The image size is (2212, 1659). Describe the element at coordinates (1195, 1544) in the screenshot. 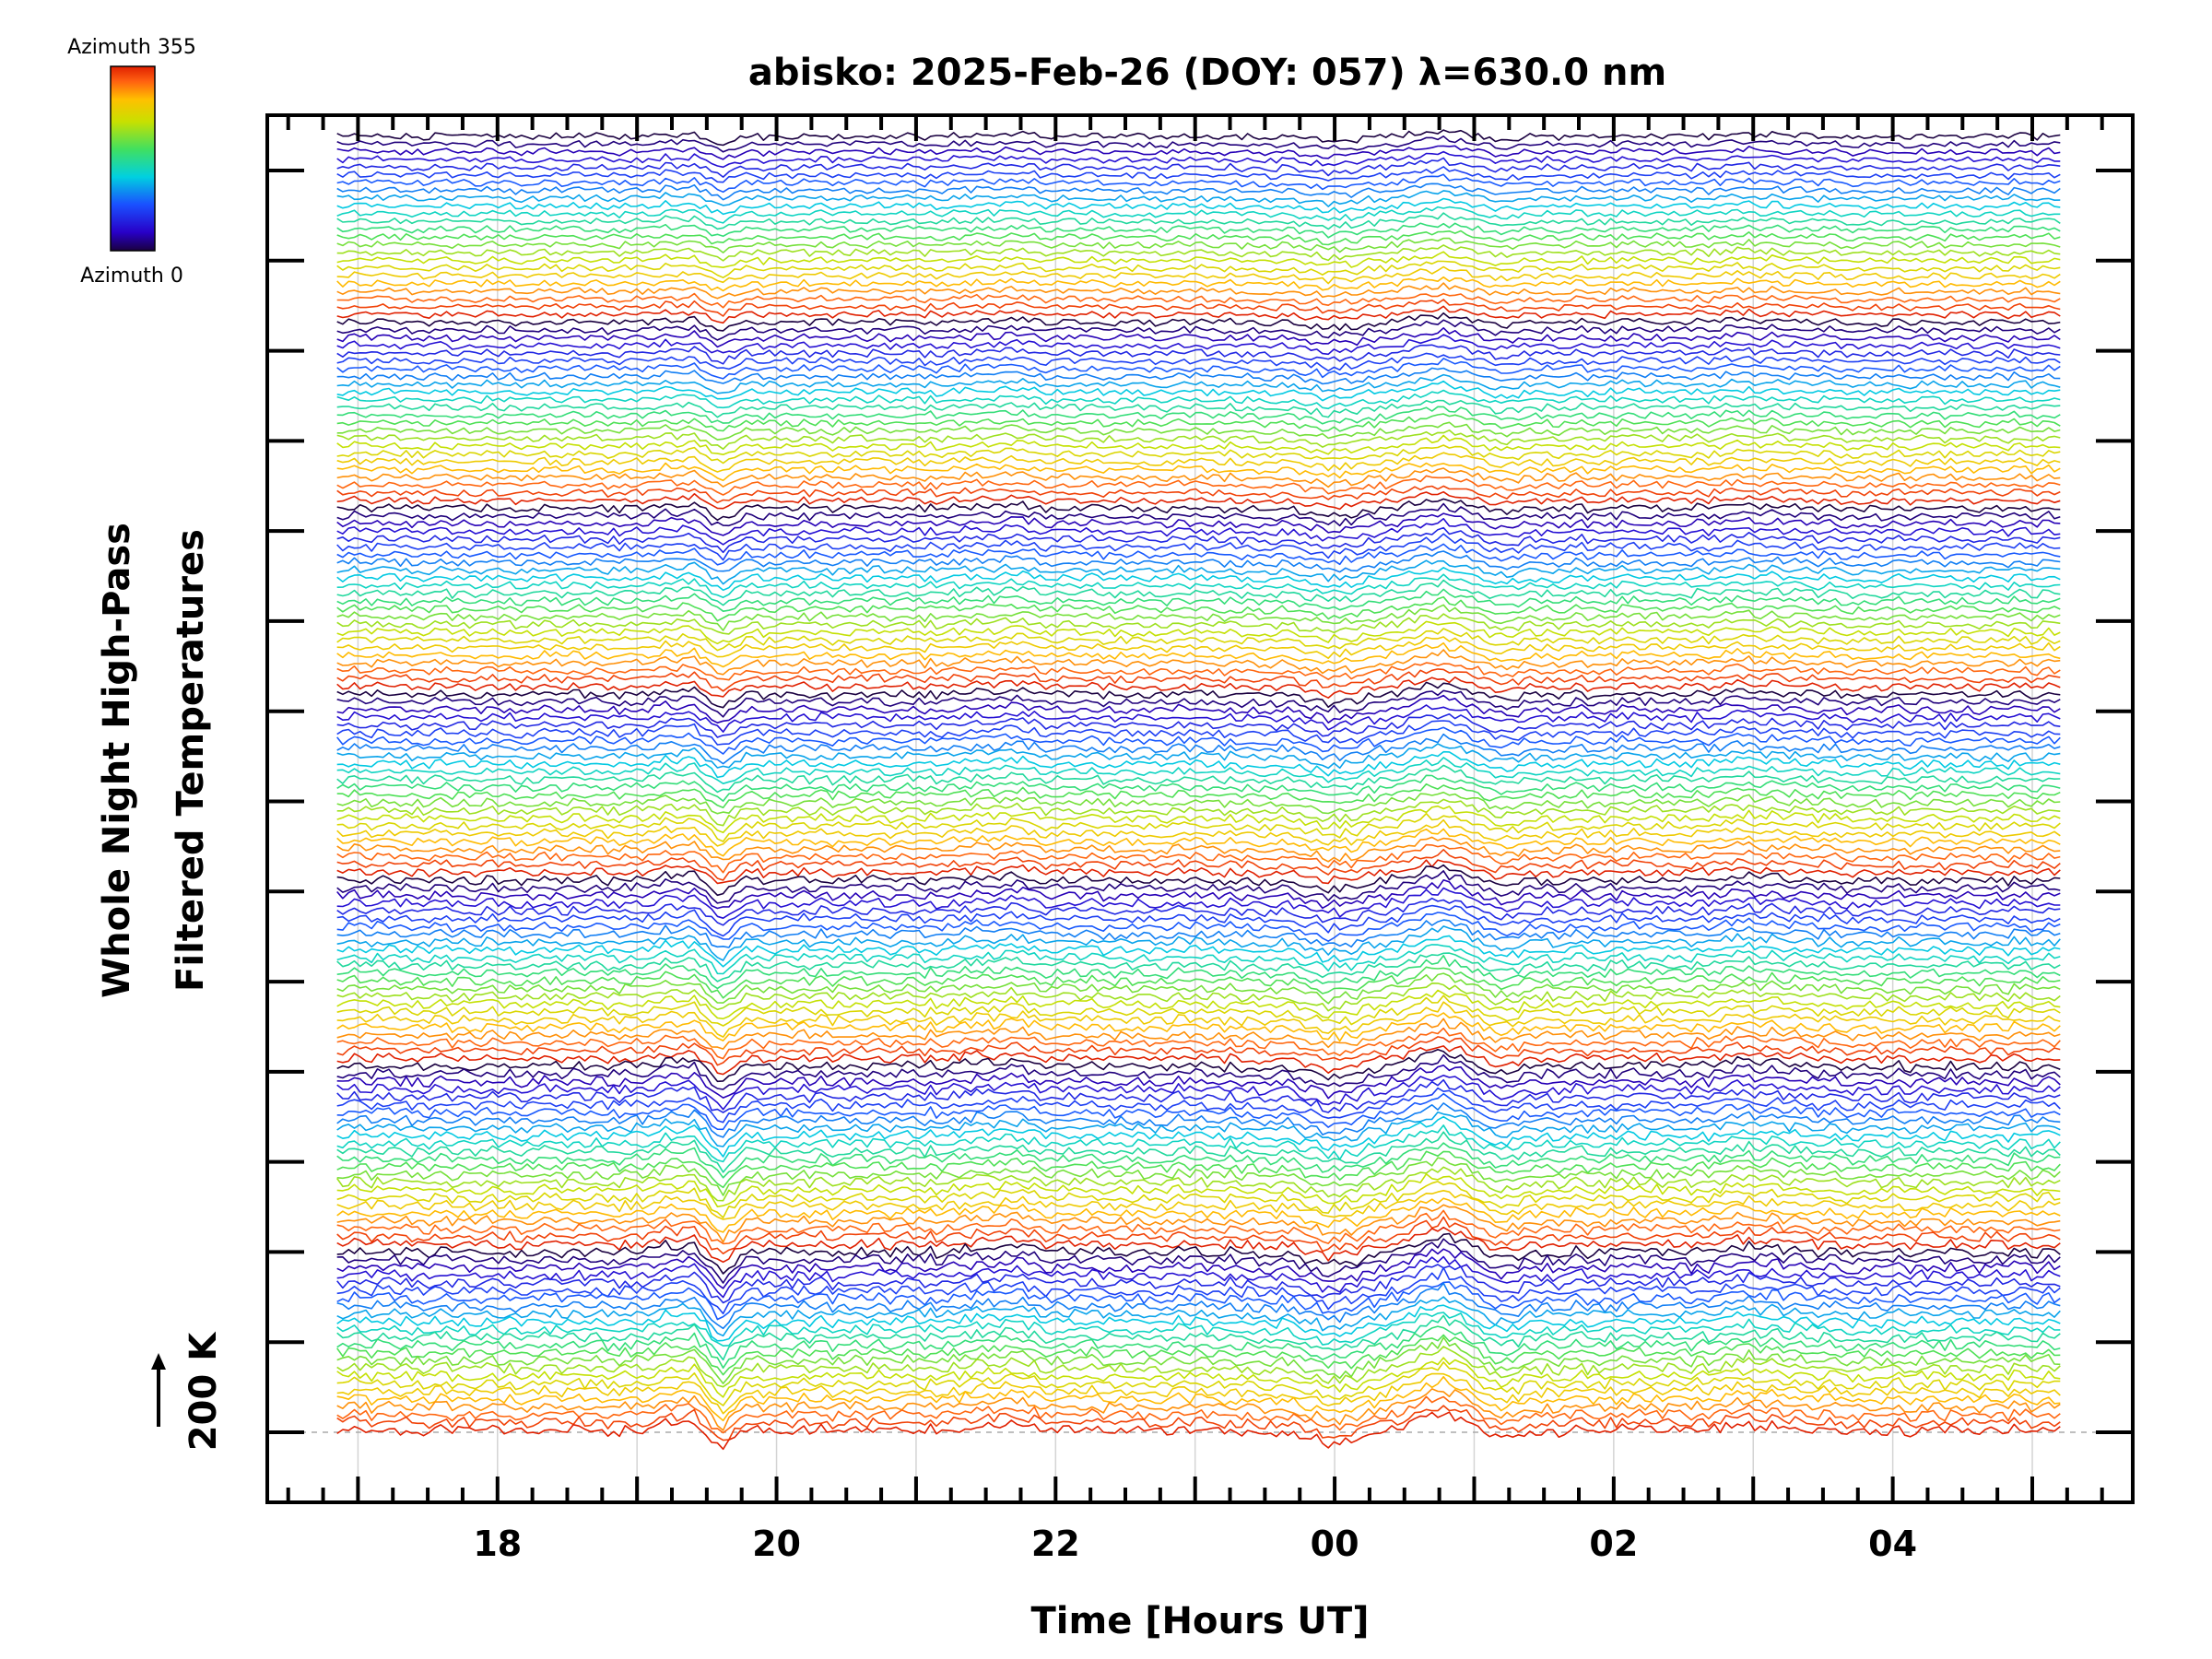

I see `x-tick-labels: 18 20 22 00 02 04` at that location.